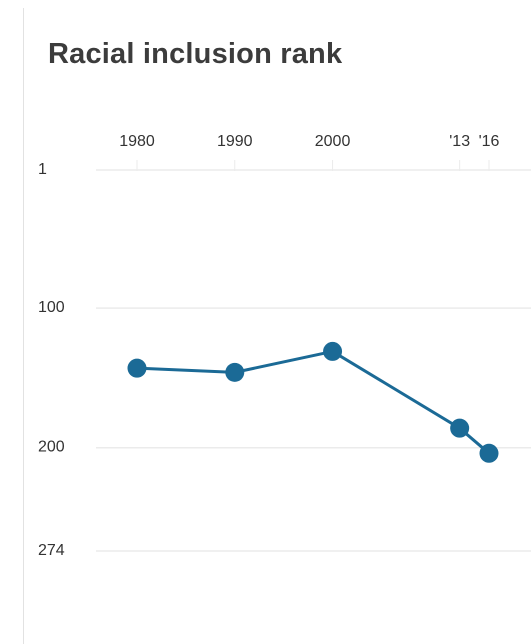  Describe the element at coordinates (195, 54) in the screenshot. I see `chart-title: Racial inclusion rank` at that location.